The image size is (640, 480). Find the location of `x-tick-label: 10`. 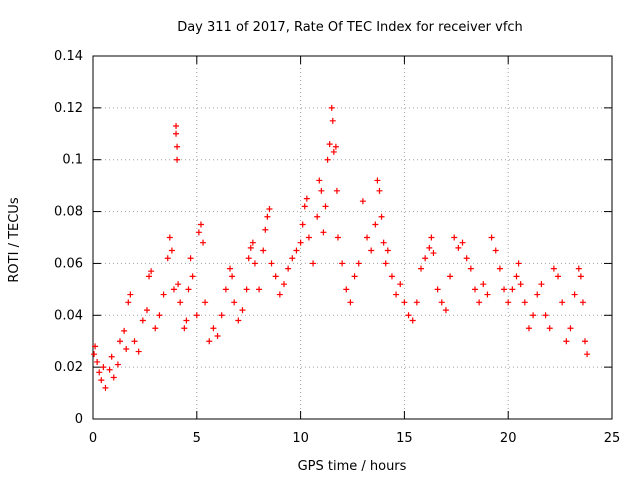

x-tick-label: 10 is located at coordinates (300, 438).